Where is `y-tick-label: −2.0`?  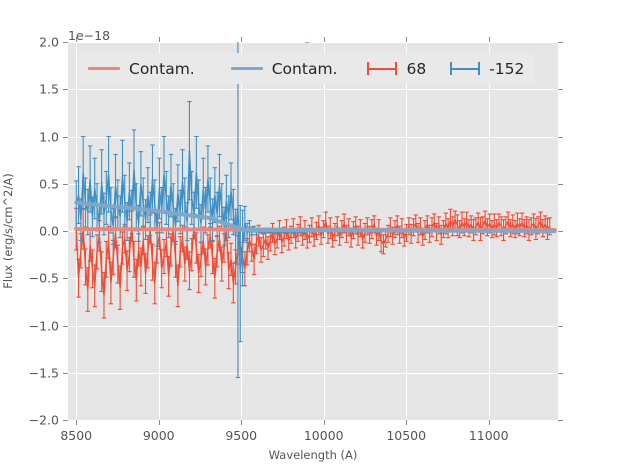 y-tick-label: −2.0 is located at coordinates (43, 420).